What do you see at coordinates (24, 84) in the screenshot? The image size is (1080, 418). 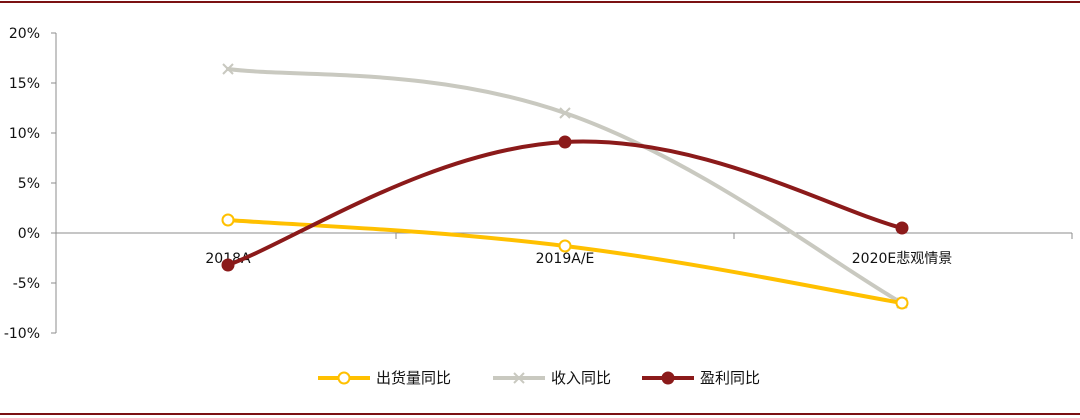 I see `y-tick-label: 15%` at bounding box center [24, 84].